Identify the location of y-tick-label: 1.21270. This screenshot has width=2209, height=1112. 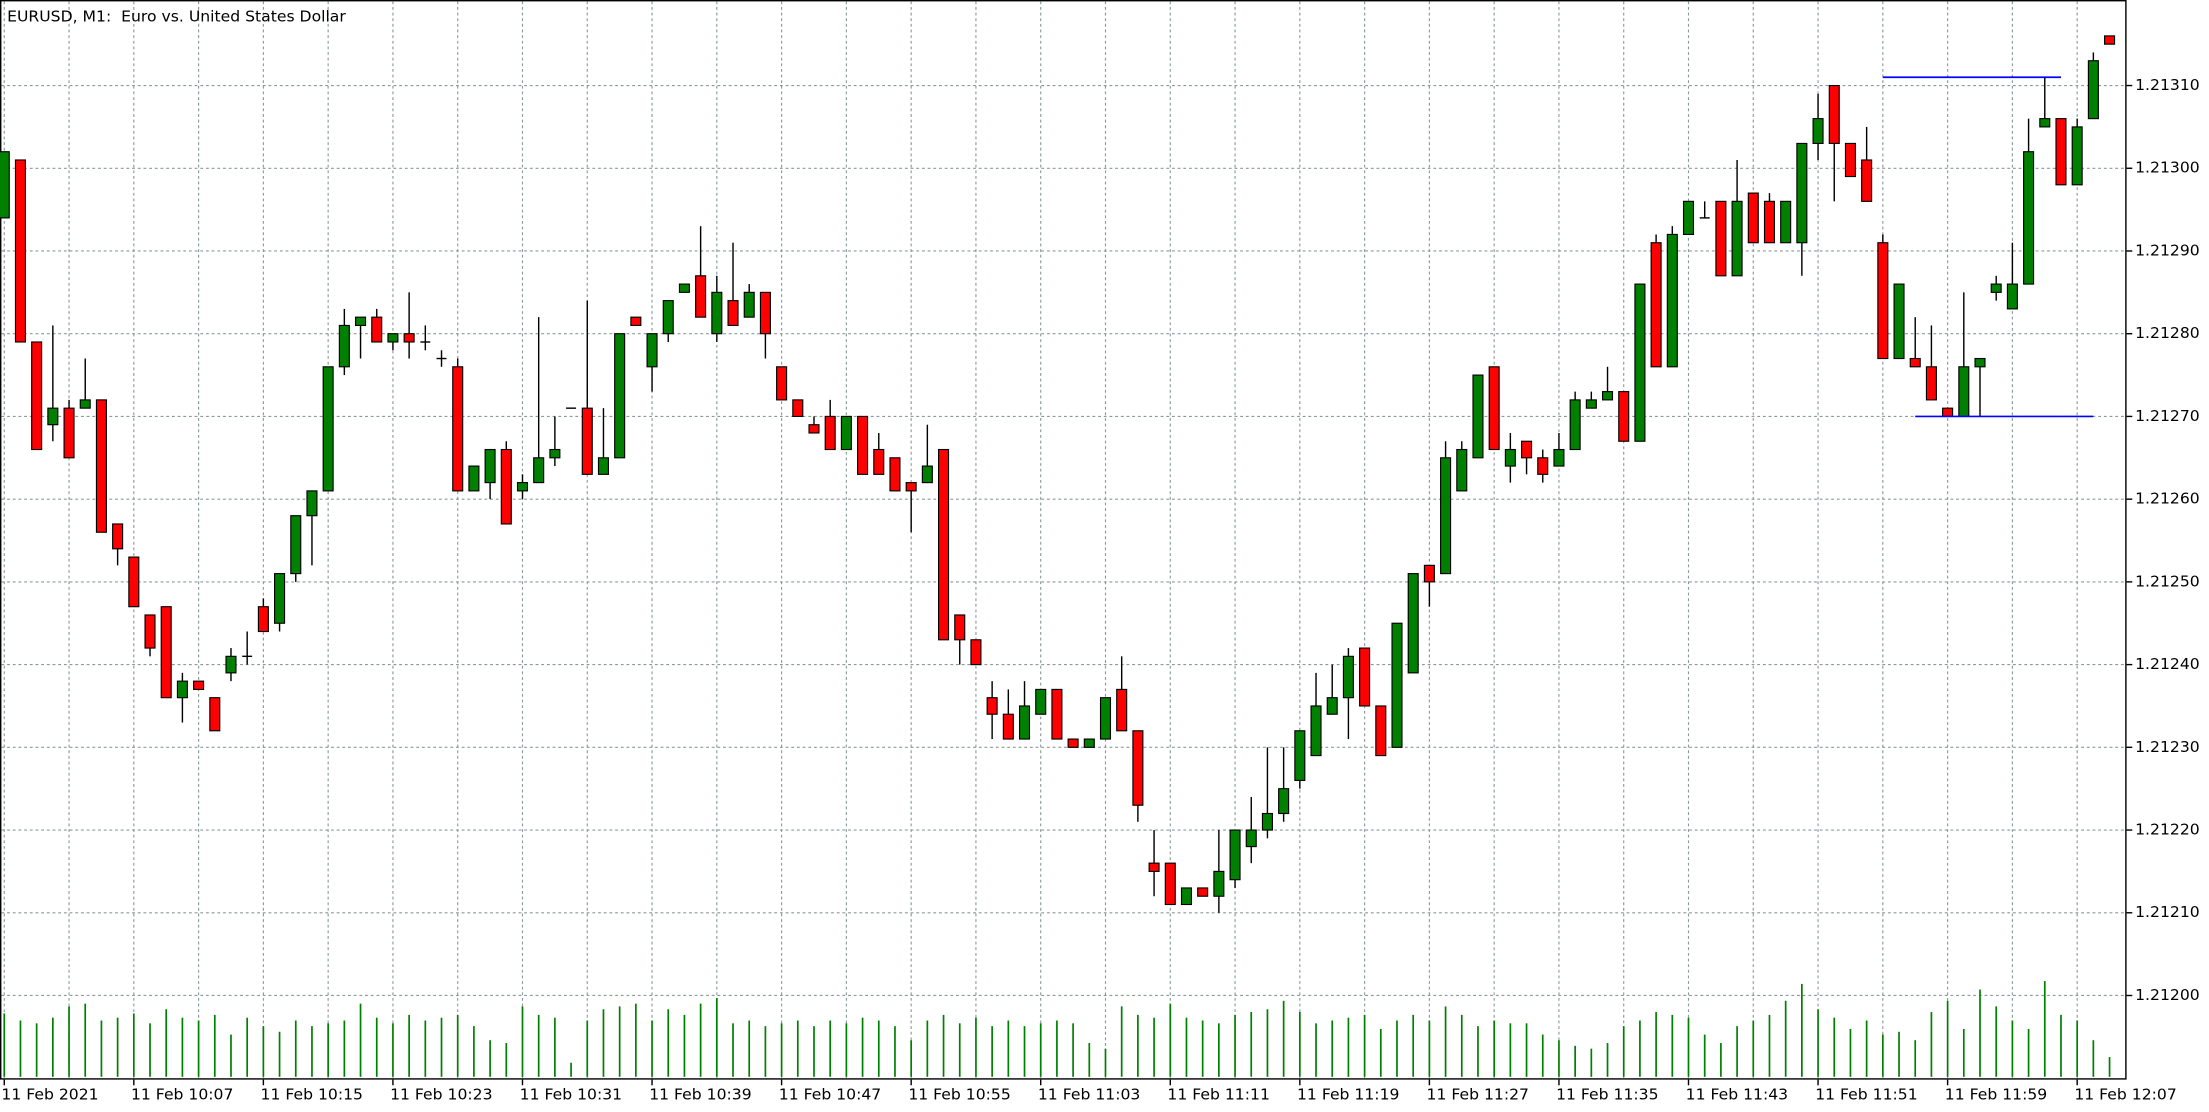
(2167, 416).